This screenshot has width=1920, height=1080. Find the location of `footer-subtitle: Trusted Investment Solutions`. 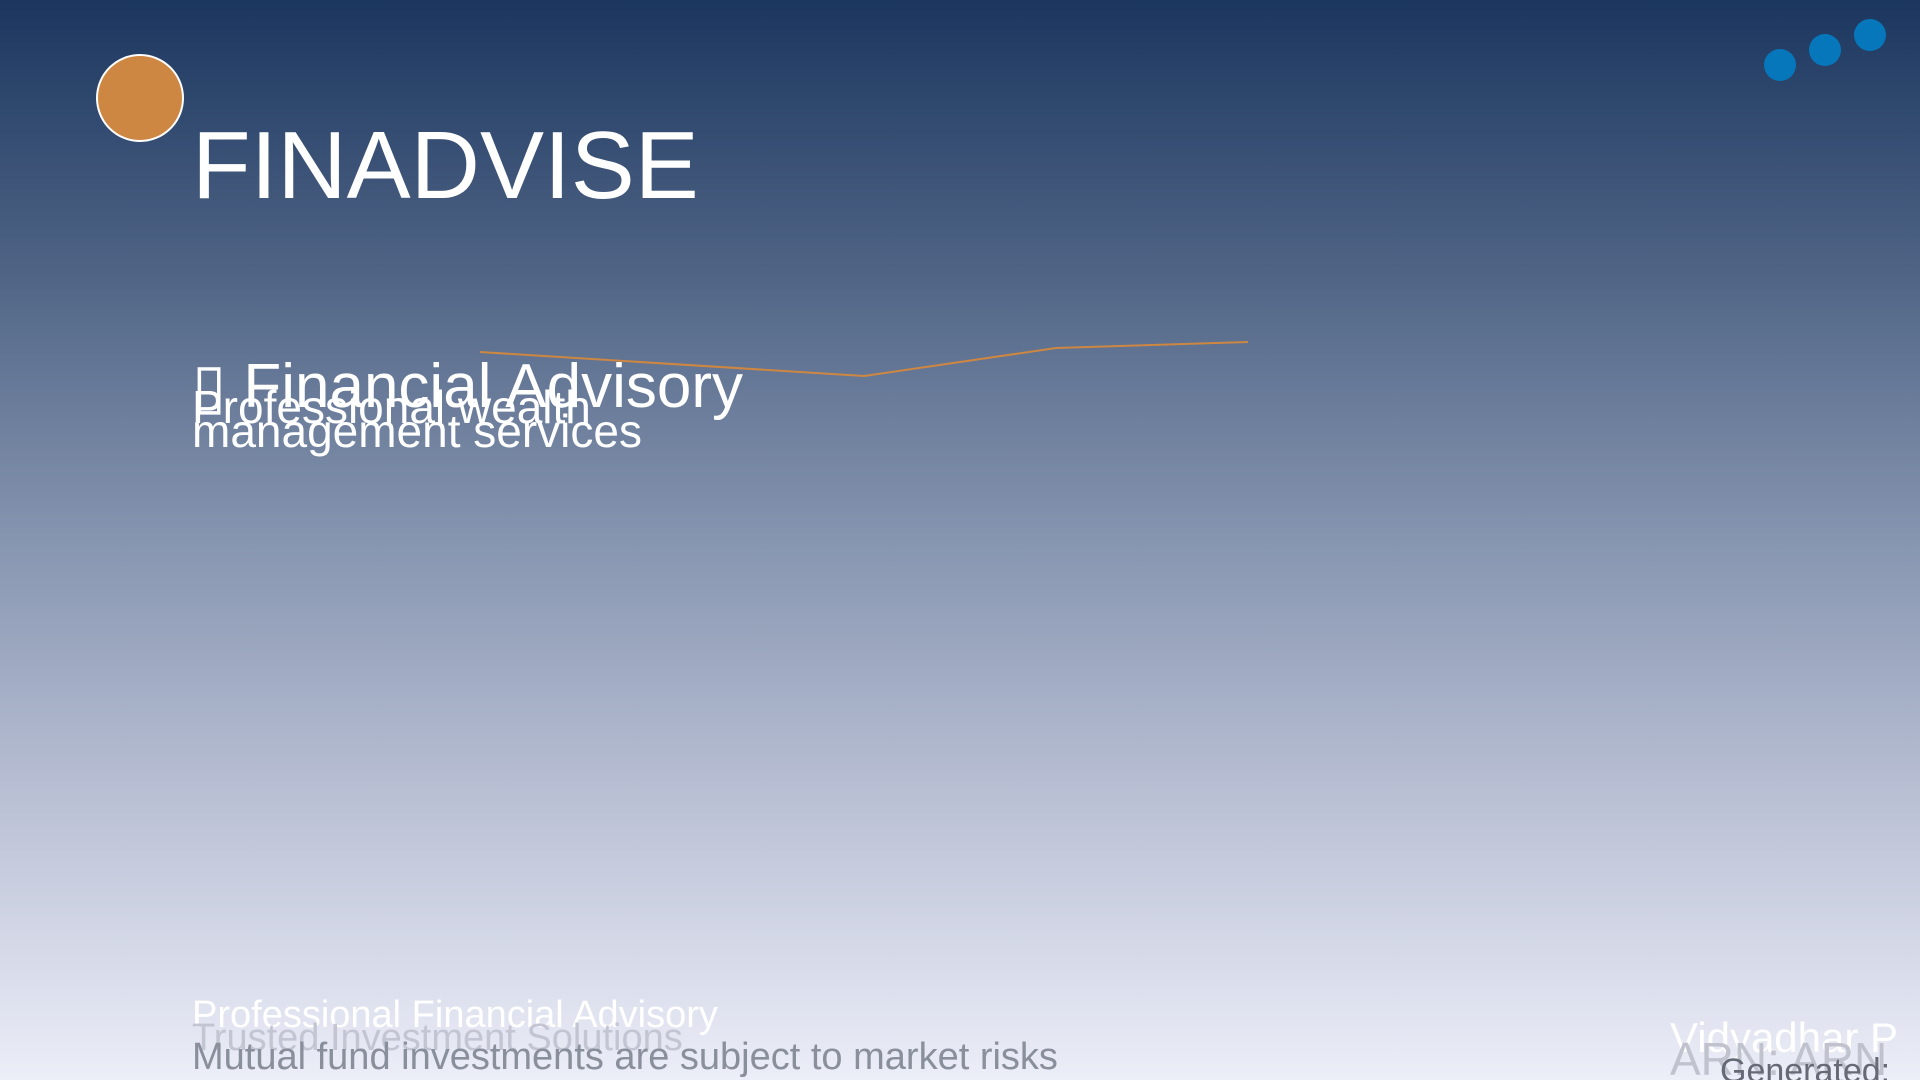

footer-subtitle: Trusted Investment Solutions is located at coordinates (437, 1038).